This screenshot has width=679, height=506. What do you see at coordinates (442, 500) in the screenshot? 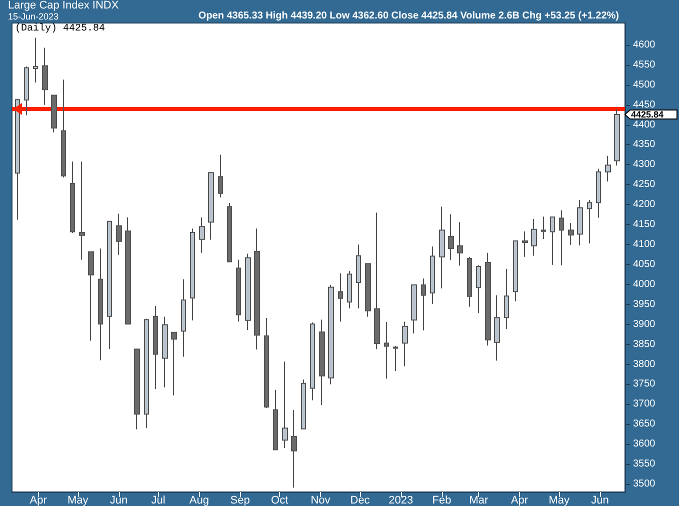
I see `x-tick-label: Feb` at bounding box center [442, 500].